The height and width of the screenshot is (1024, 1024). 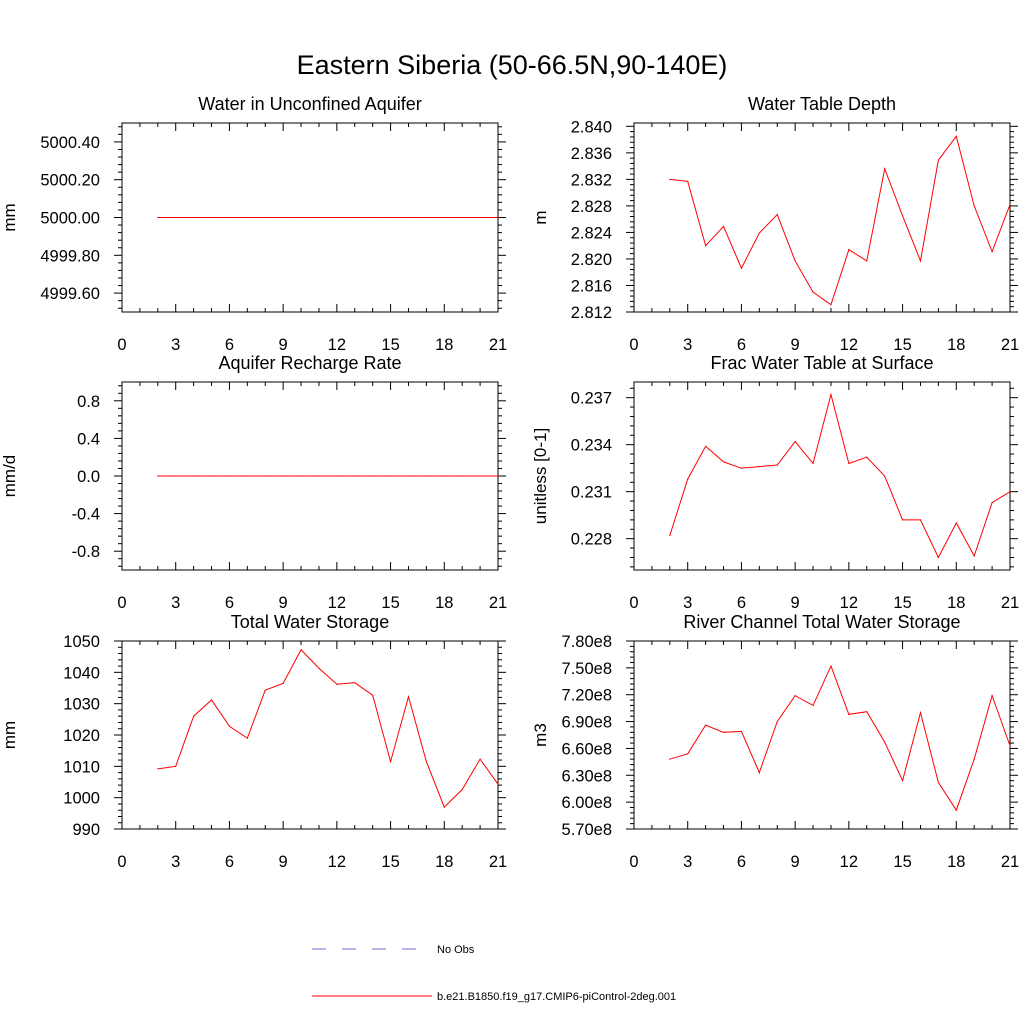 What do you see at coordinates (849, 862) in the screenshot?
I see `x-tick-label: 12` at bounding box center [849, 862].